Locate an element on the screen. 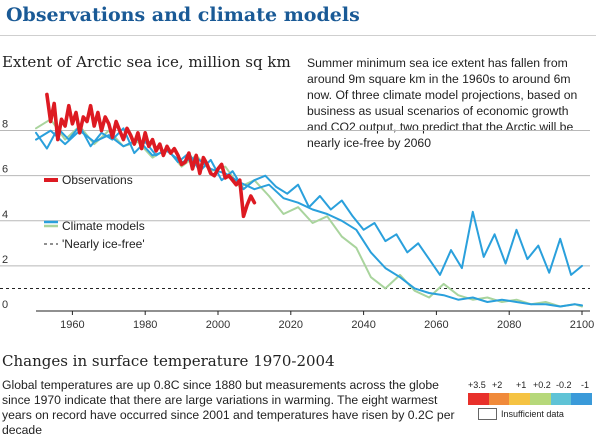 The height and width of the screenshot is (438, 596). x-tick-label: 1960 is located at coordinates (72, 324).